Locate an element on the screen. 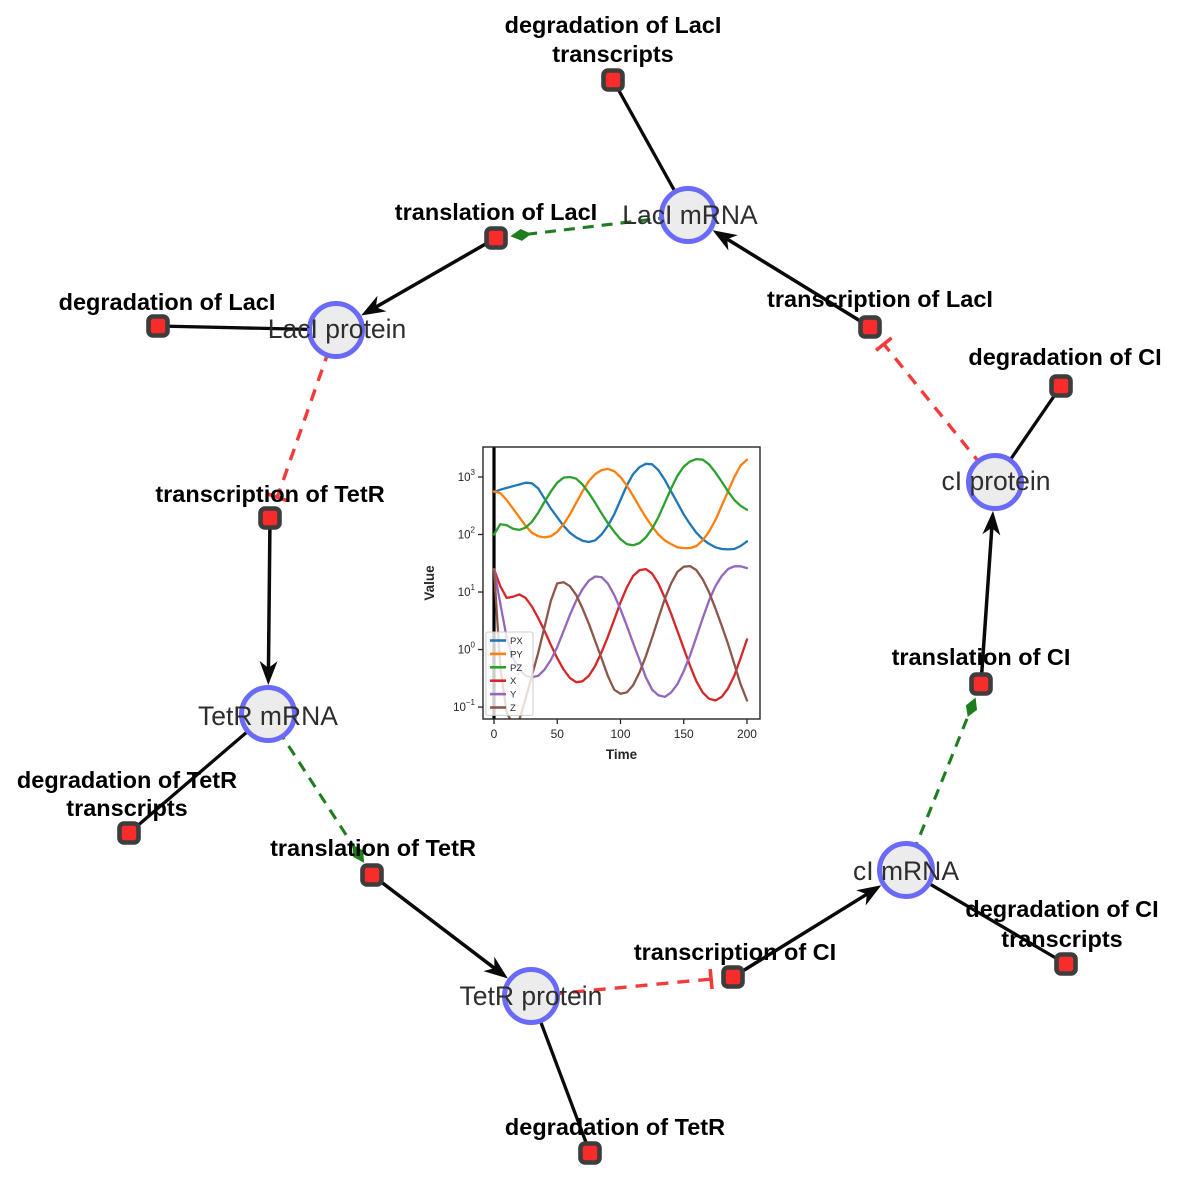 This screenshot has height=1200, width=1189. reaction-label-transcription_tetr: transcription of TetR is located at coordinates (269, 494).